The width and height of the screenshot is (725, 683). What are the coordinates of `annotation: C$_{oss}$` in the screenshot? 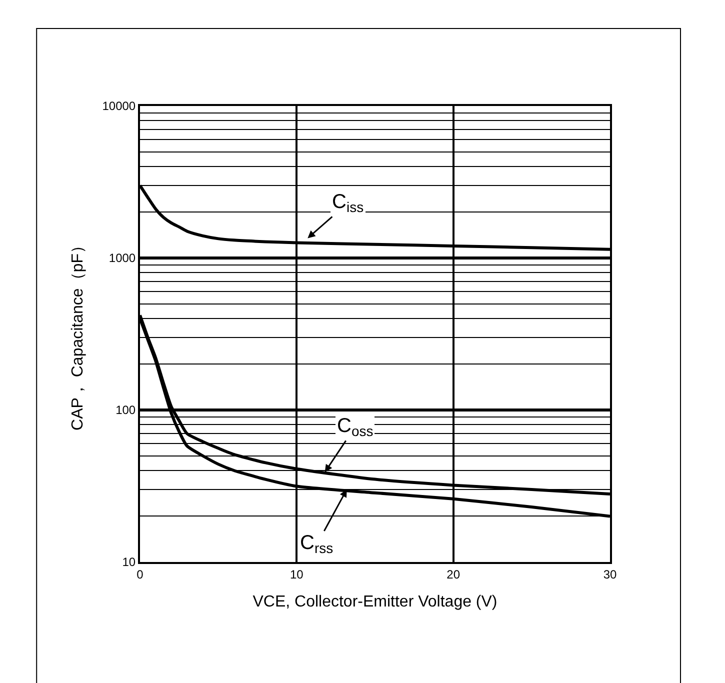 It's located at (355, 427).